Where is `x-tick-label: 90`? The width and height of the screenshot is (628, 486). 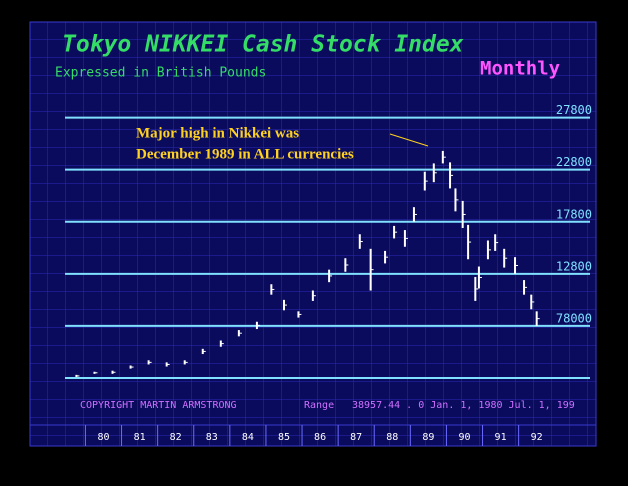
x-tick-label: 90 is located at coordinates (464, 437).